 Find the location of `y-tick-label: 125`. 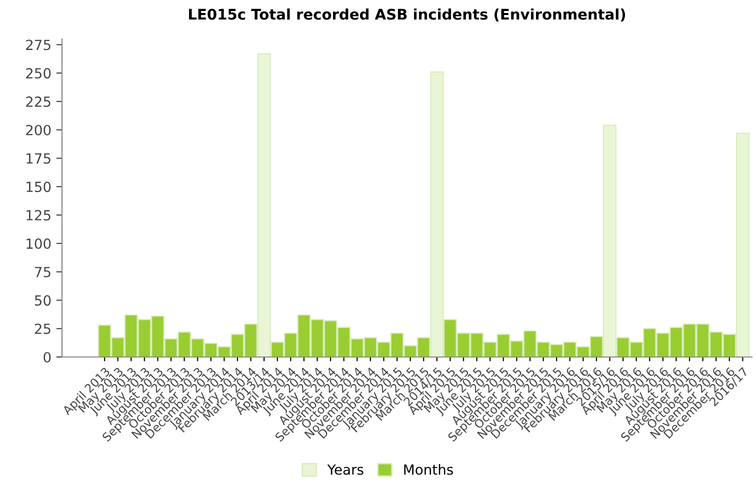

y-tick-label: 125 is located at coordinates (38, 215).